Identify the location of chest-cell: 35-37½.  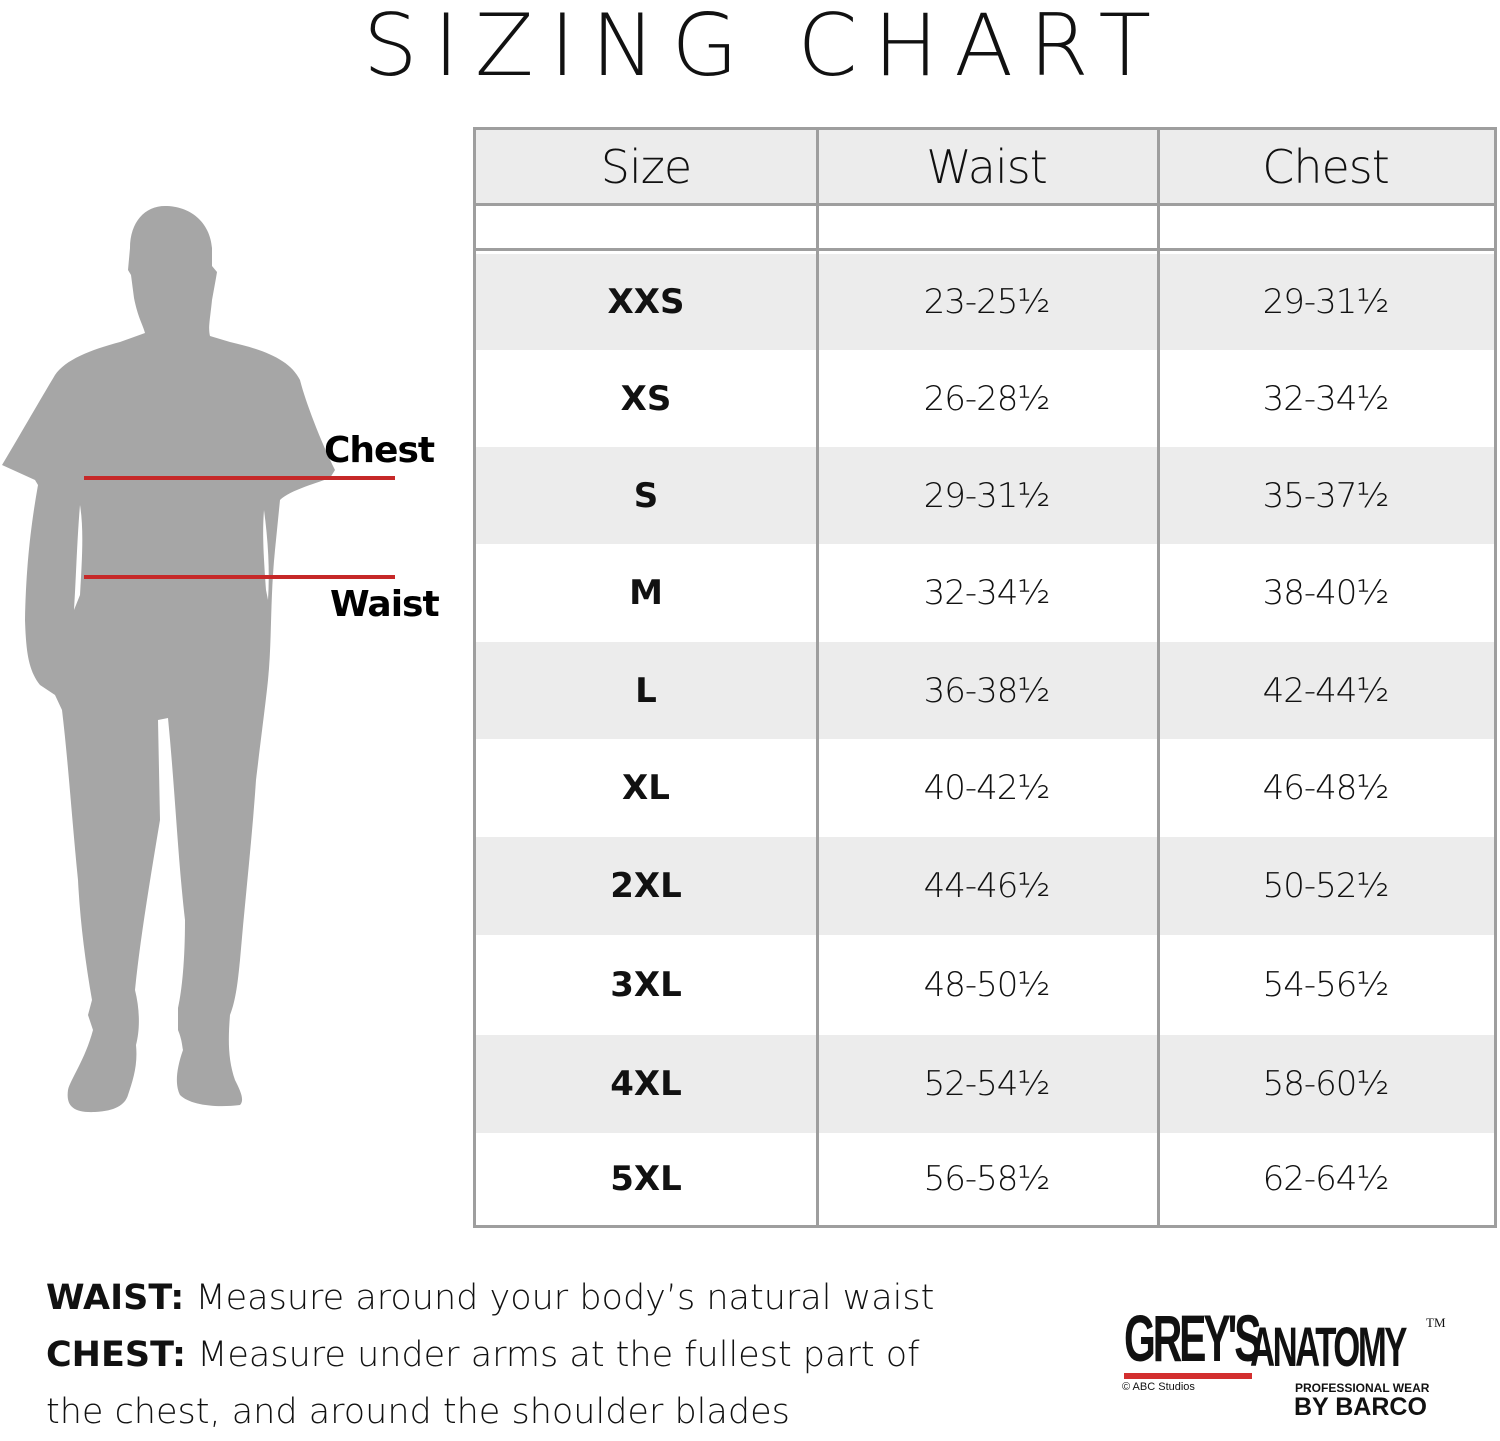
(1326, 495).